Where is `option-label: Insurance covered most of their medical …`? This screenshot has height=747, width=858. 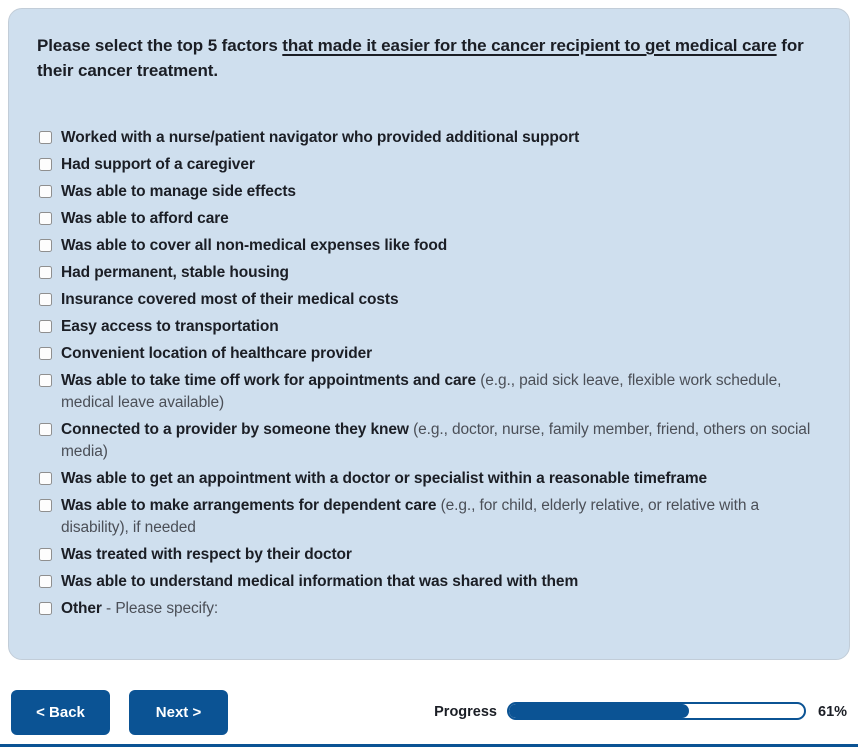
option-label: Insurance covered most of their medical … is located at coordinates (230, 300).